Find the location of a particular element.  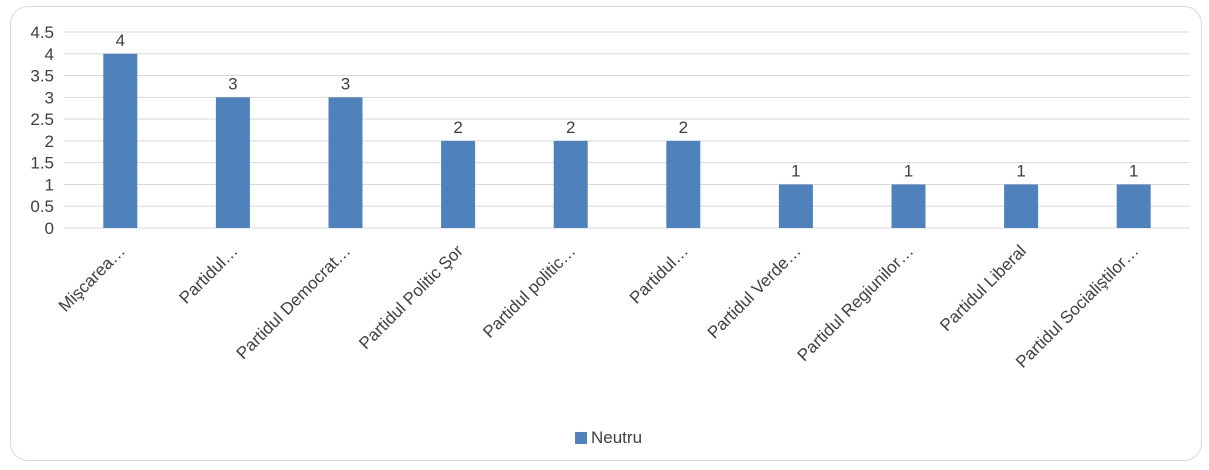

legend: Neutru is located at coordinates (608, 438).